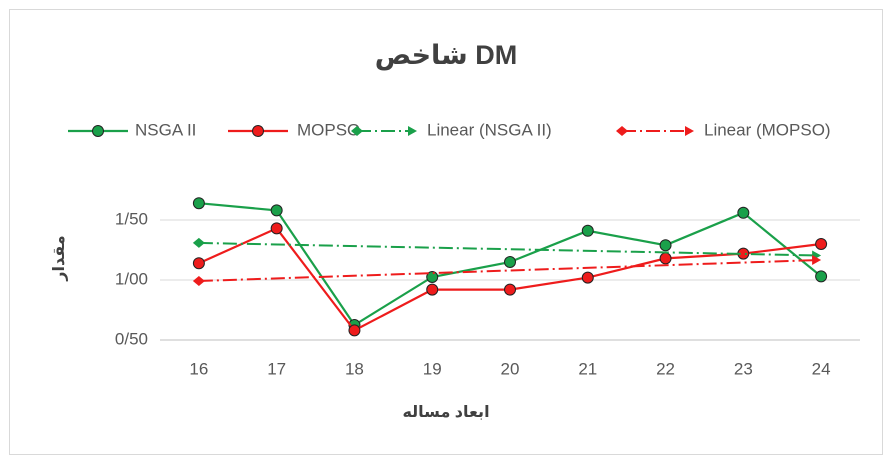 The width and height of the screenshot is (893, 470). I want to click on legend-label: Linear (NSGA II), so click(489, 129).